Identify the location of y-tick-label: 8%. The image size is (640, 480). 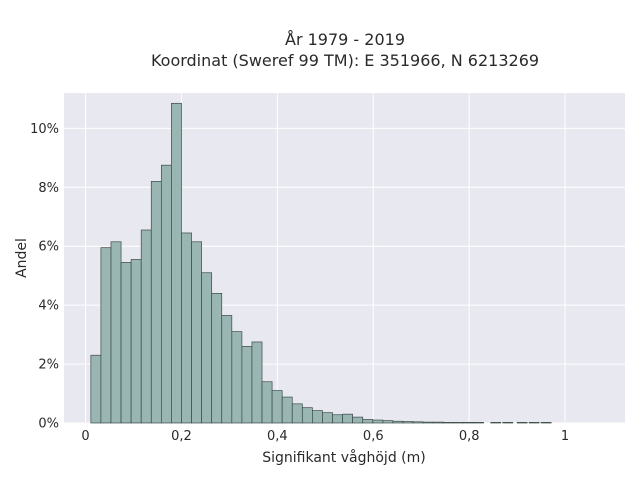
(48, 188).